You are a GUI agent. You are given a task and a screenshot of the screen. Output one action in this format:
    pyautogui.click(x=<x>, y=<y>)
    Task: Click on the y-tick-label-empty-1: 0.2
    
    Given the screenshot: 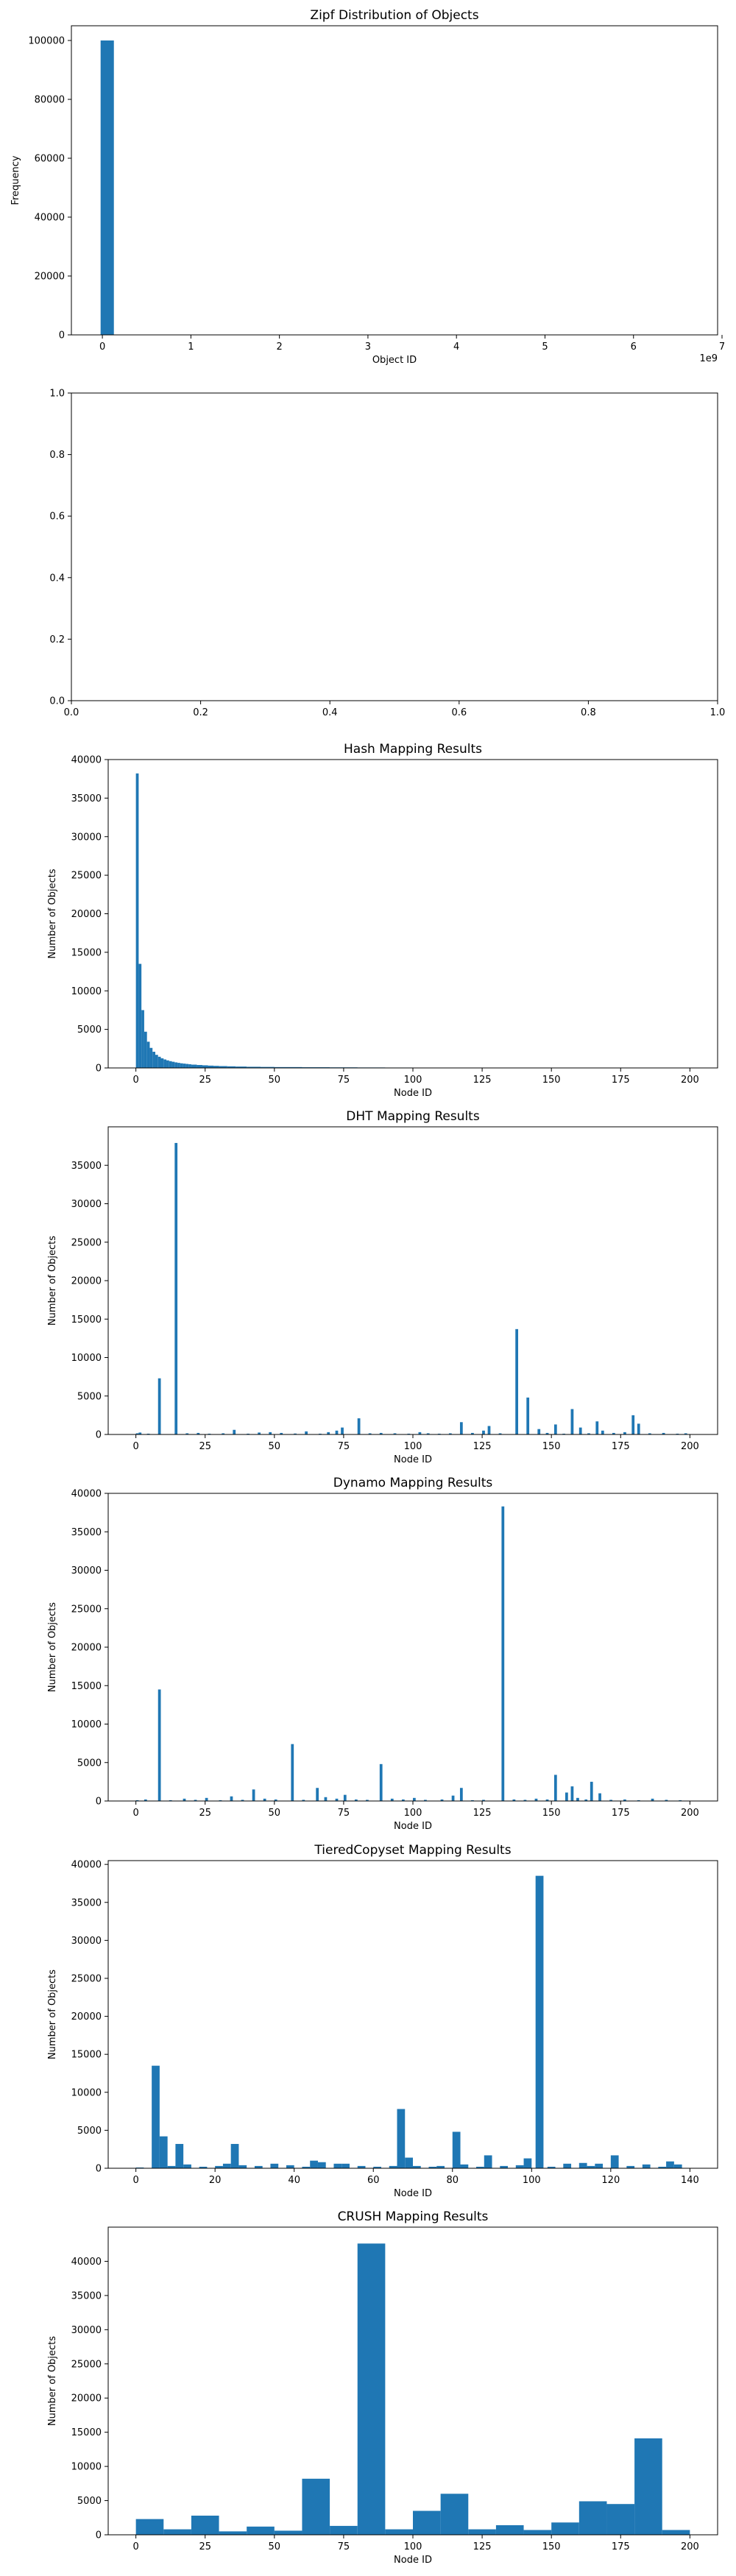 What is the action you would take?
    pyautogui.click(x=57, y=639)
    